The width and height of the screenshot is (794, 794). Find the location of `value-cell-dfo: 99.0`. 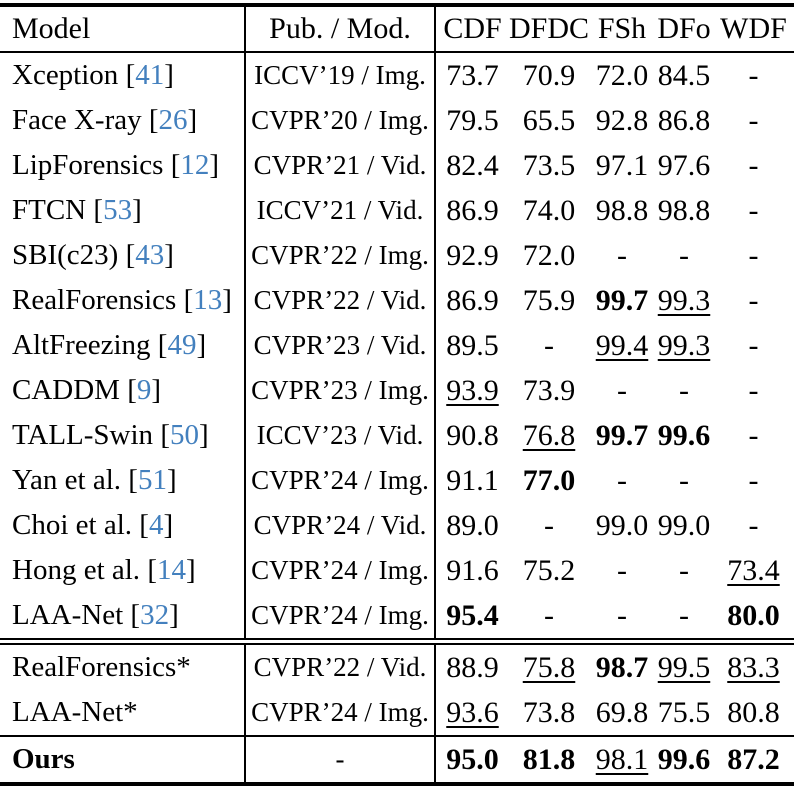

value-cell-dfo: 99.0 is located at coordinates (684, 525).